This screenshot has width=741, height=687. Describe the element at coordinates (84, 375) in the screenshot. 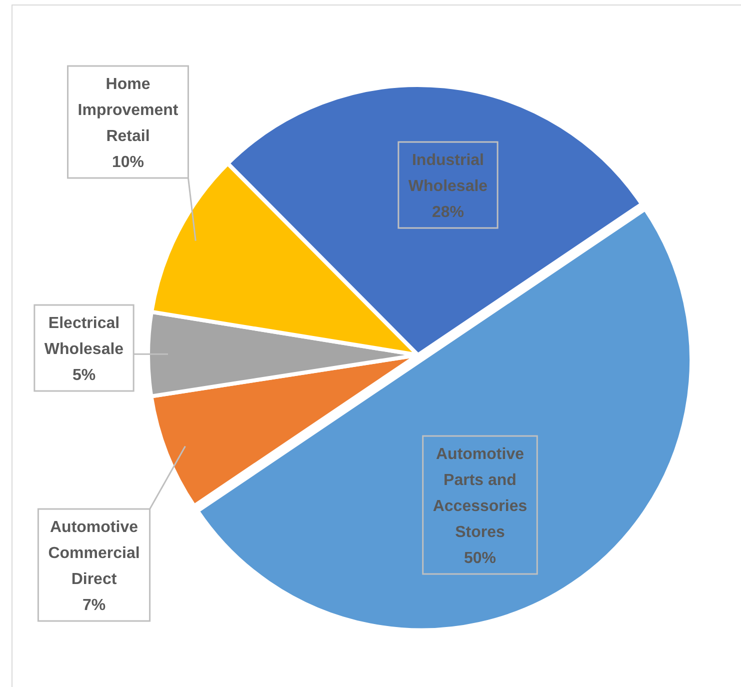

I see `data-label: 5%` at that location.